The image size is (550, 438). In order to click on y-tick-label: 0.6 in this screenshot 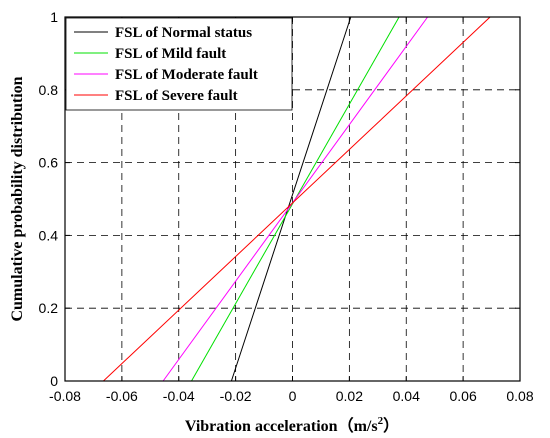, I will do `click(49, 163)`.